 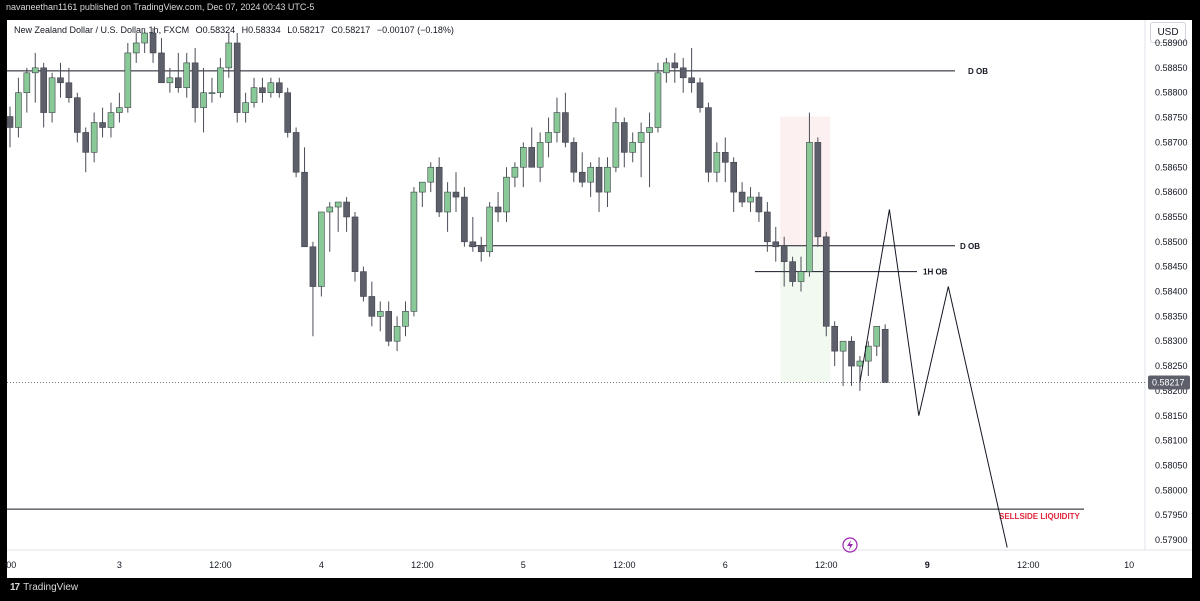 I want to click on current-price-label: 0.58217, so click(x=1168, y=382).